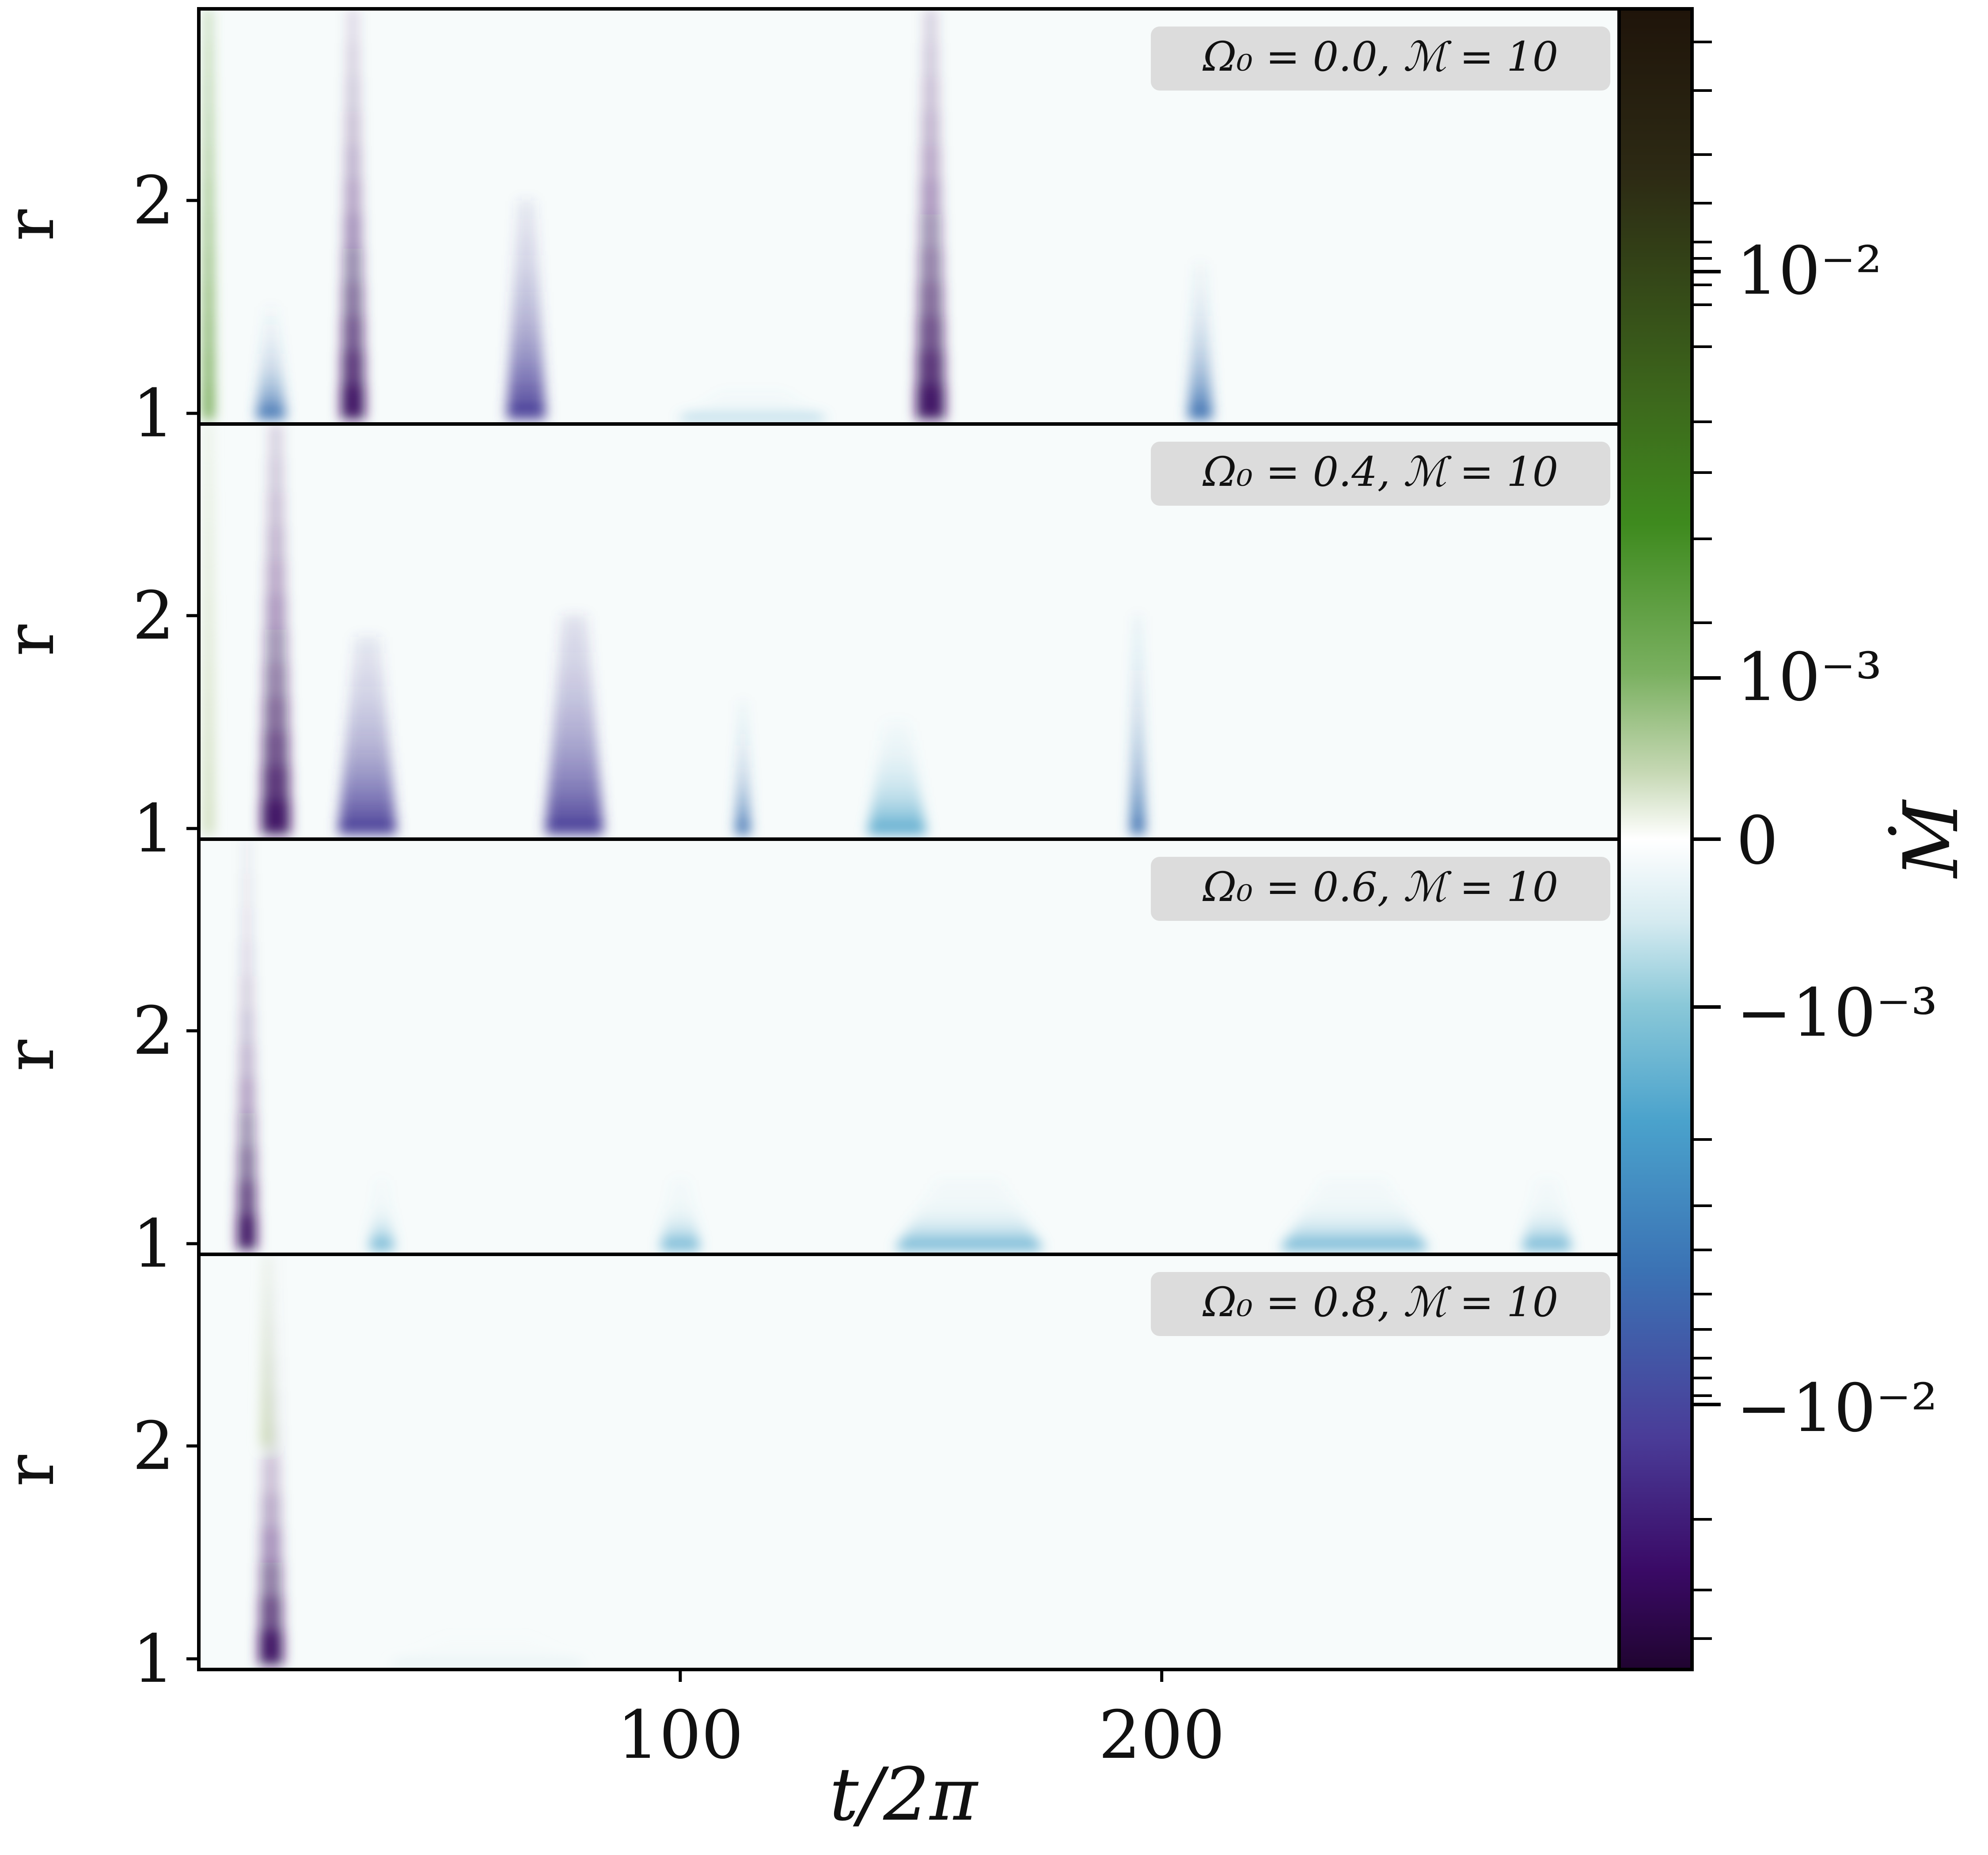 The width and height of the screenshot is (1988, 1855). What do you see at coordinates (1837, 1013) in the screenshot?
I see `colorbar-tick-label-4: −10⁻³` at bounding box center [1837, 1013].